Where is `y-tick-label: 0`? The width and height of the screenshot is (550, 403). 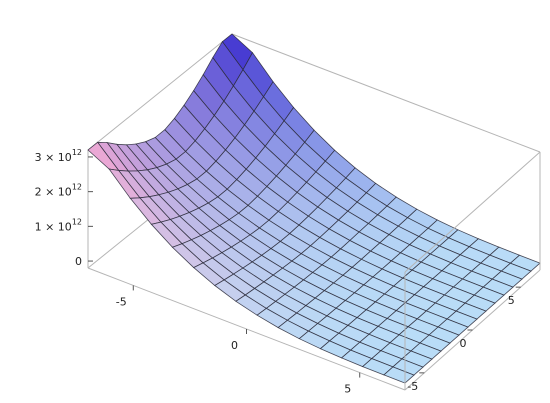 y-tick-label: 0 is located at coordinates (463, 343).